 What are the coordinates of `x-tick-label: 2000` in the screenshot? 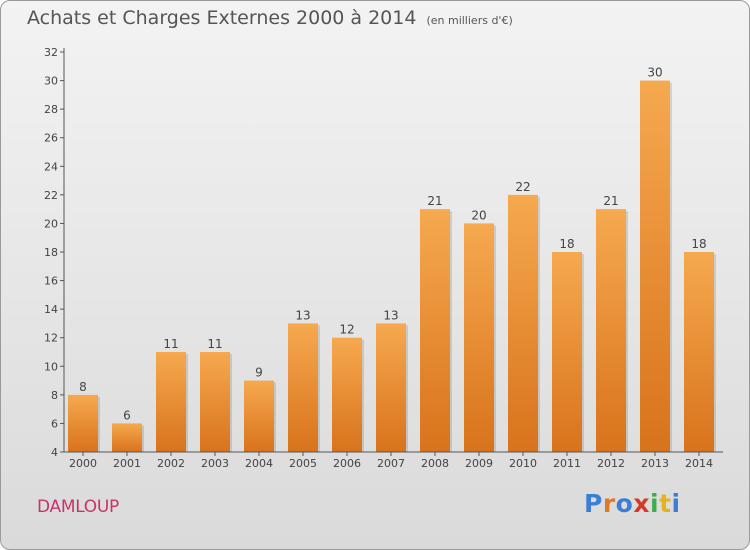 It's located at (83, 463).